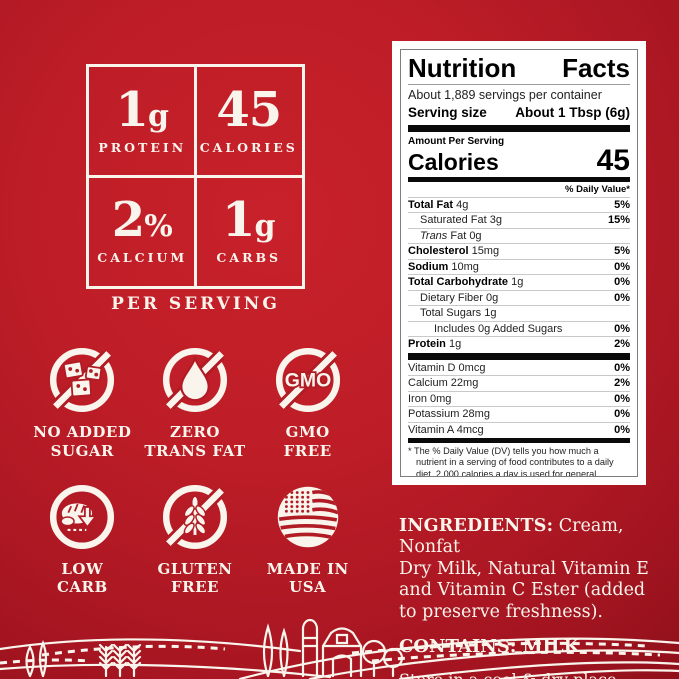  Describe the element at coordinates (453, 162) in the screenshot. I see `calories-label: Calories` at that location.